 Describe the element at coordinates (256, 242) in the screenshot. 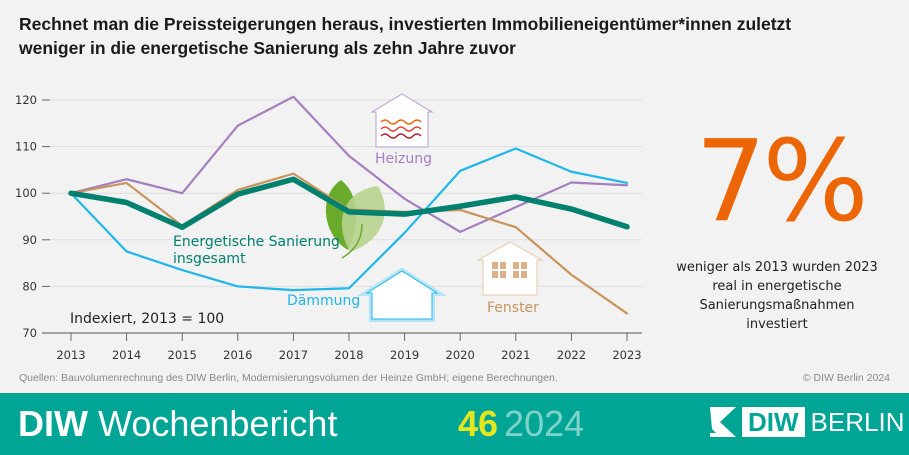

I see `series-label-total: Energetische Sanierung` at that location.